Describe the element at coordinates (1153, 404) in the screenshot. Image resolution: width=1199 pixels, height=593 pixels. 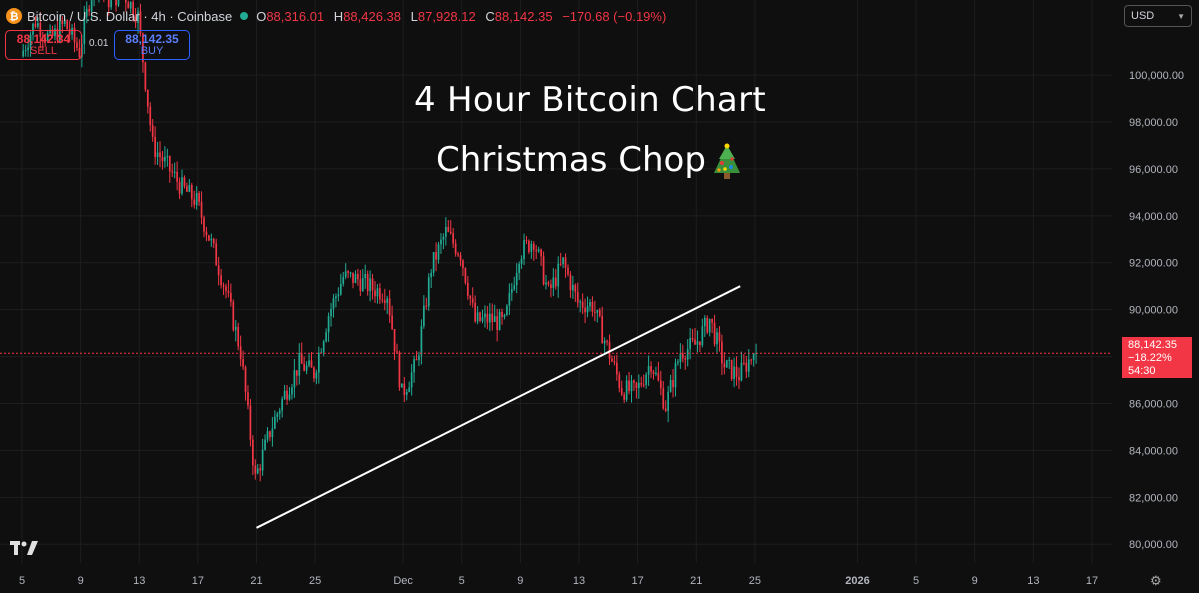
I see `y-tick-label: 86,000.00` at that location.